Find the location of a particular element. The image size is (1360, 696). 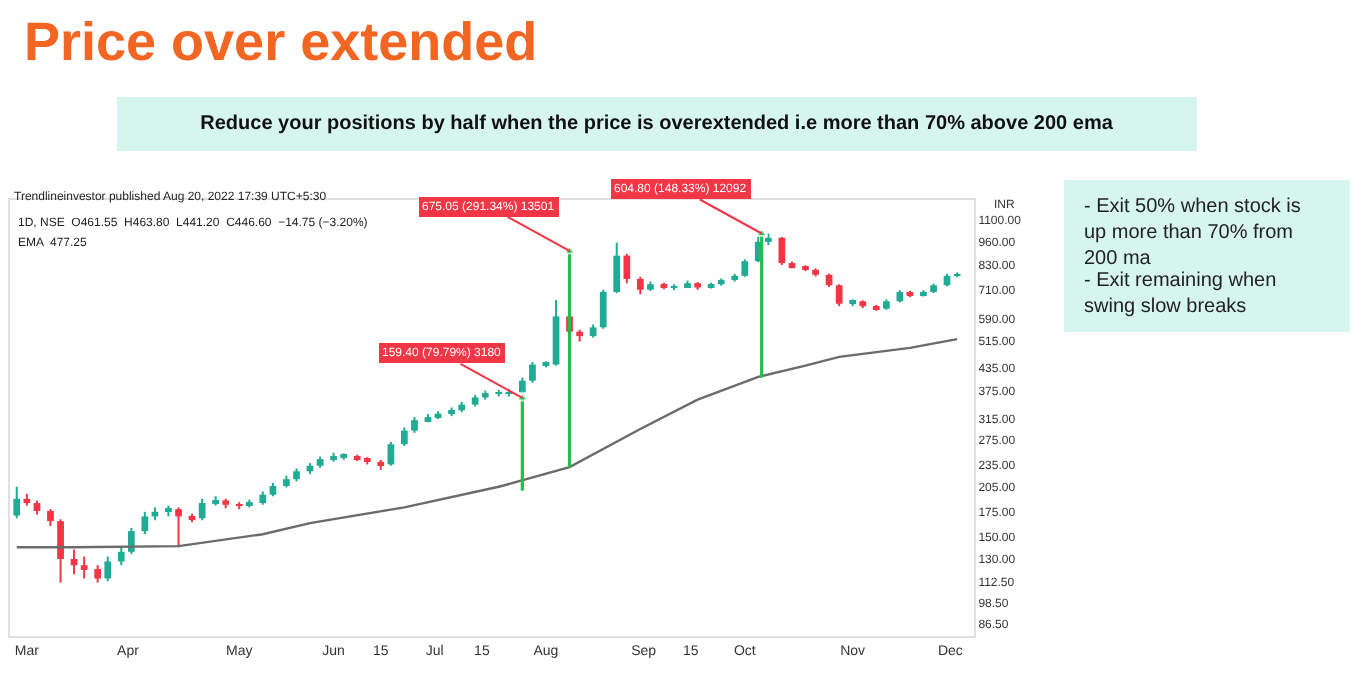

chart-title: Price over extended is located at coordinates (281, 42).